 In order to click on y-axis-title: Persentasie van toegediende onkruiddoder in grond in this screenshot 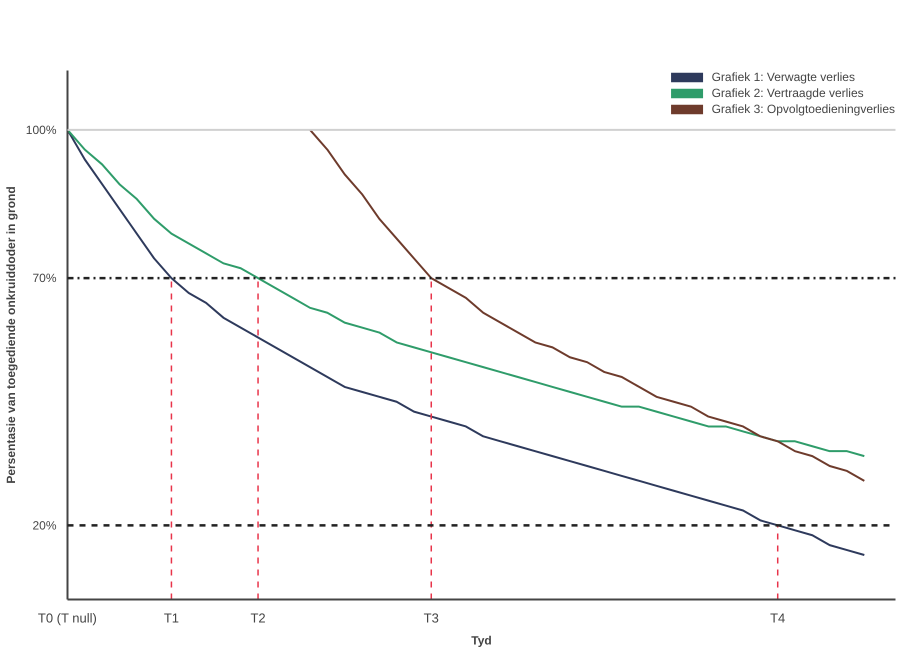, I will do `click(11, 335)`.